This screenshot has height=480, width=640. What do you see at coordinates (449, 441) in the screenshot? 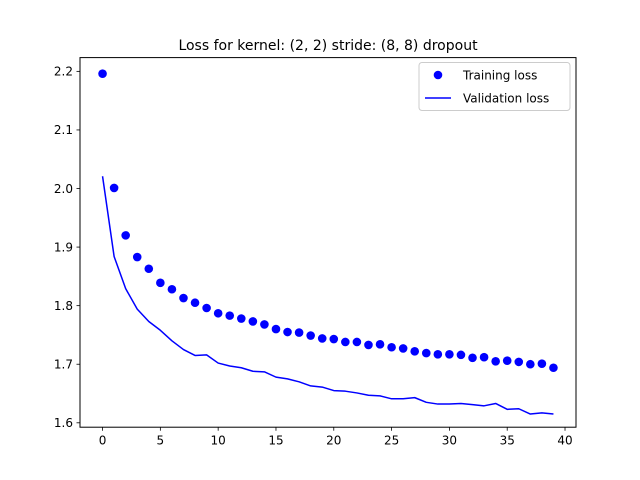
I see `x-tick-label: 30` at bounding box center [449, 441].